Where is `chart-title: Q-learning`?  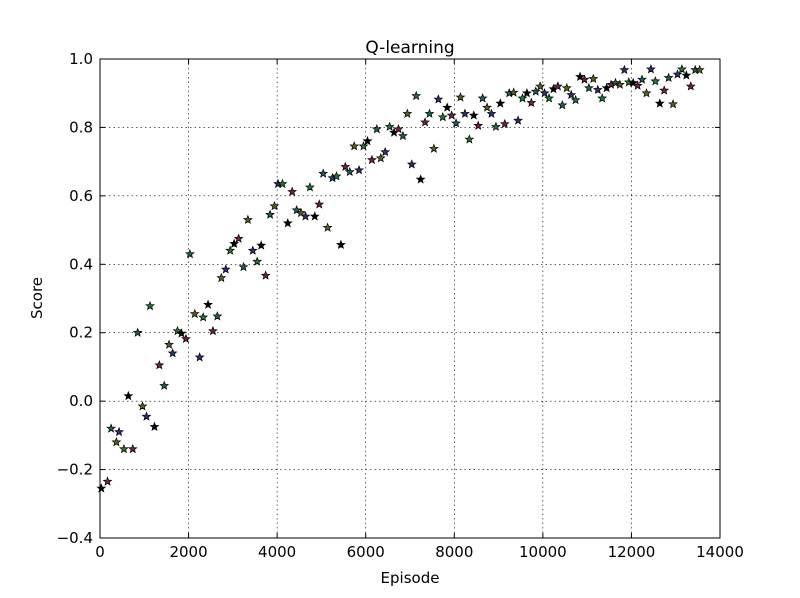 chart-title: Q-learning is located at coordinates (409, 48).